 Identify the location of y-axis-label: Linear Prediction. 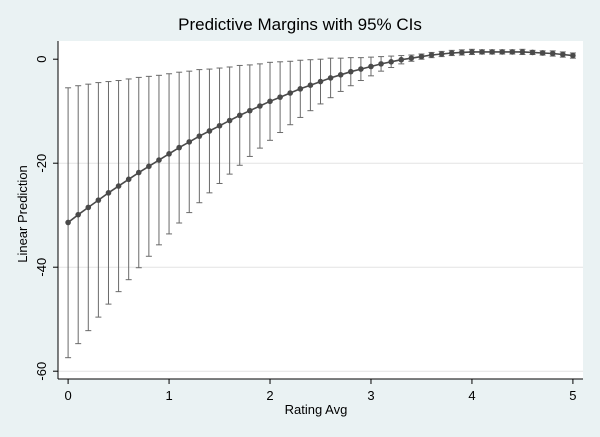
(22, 214).